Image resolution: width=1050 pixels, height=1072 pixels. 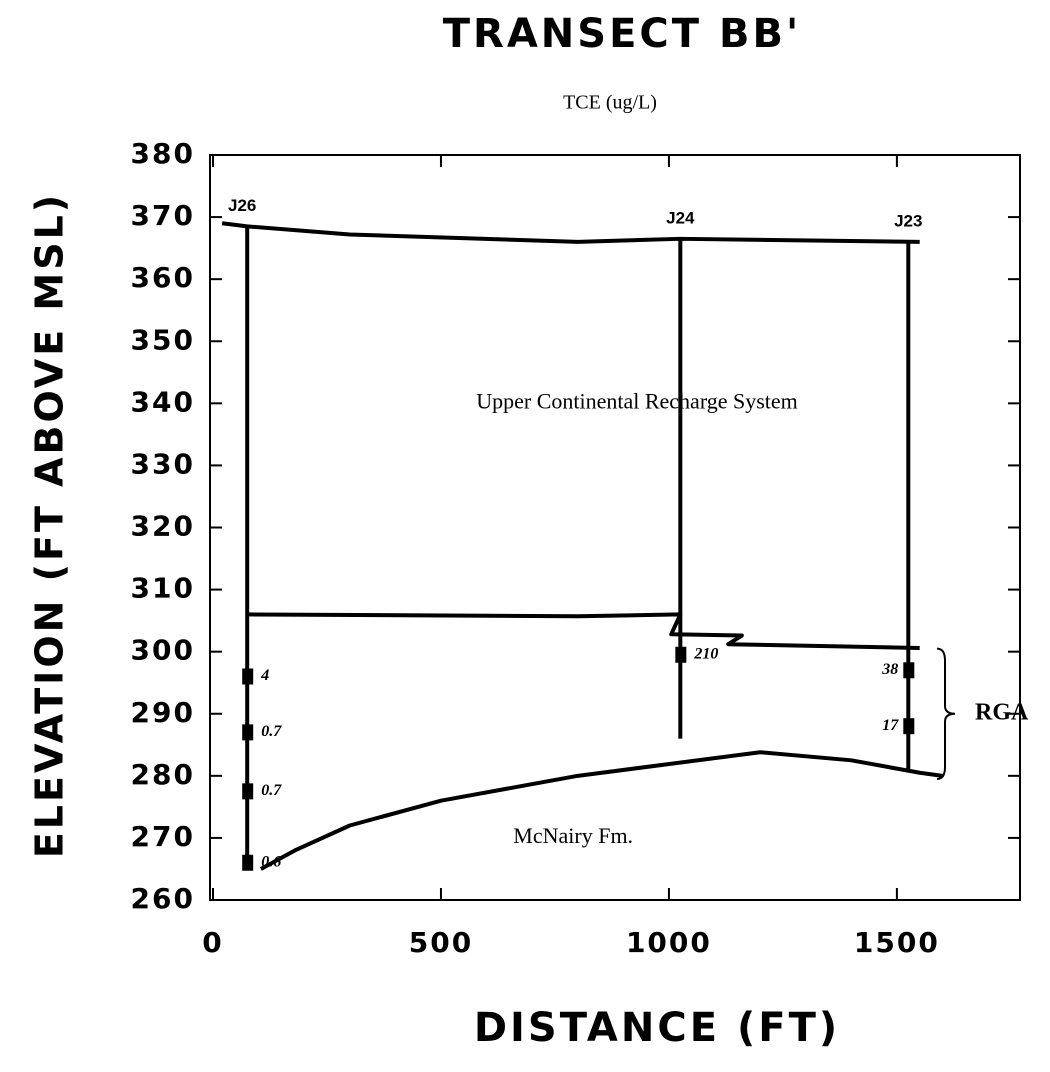 What do you see at coordinates (212, 942) in the screenshot?
I see `x-tick-label: 0` at bounding box center [212, 942].